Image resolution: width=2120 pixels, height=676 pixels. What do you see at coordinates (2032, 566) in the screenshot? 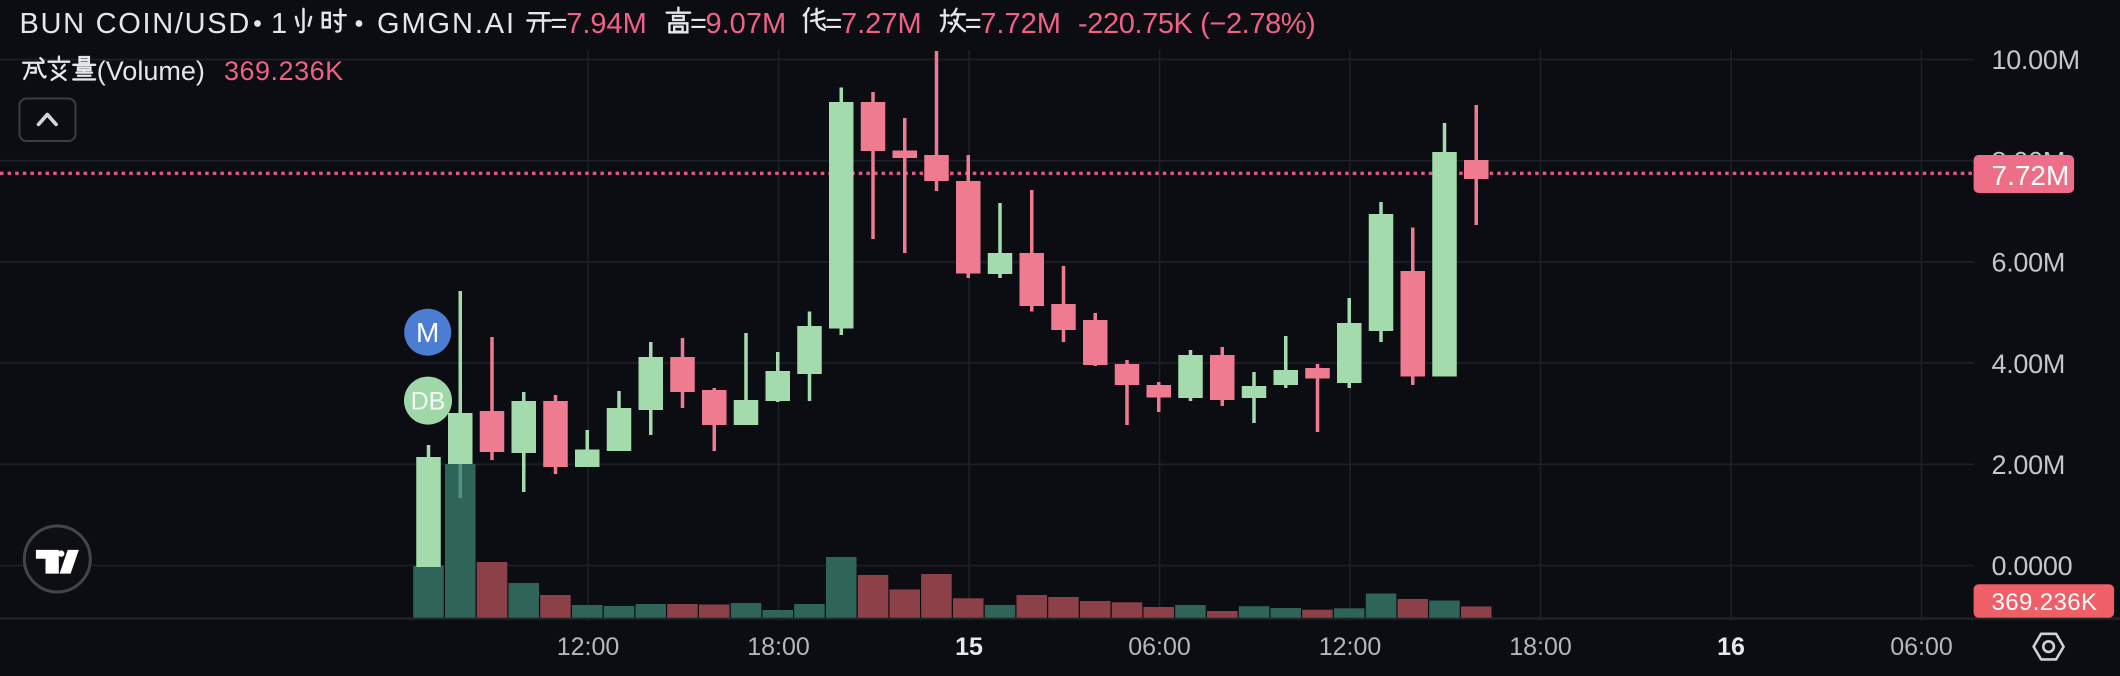
I see `svg-text: 0.0000` at bounding box center [2032, 566].